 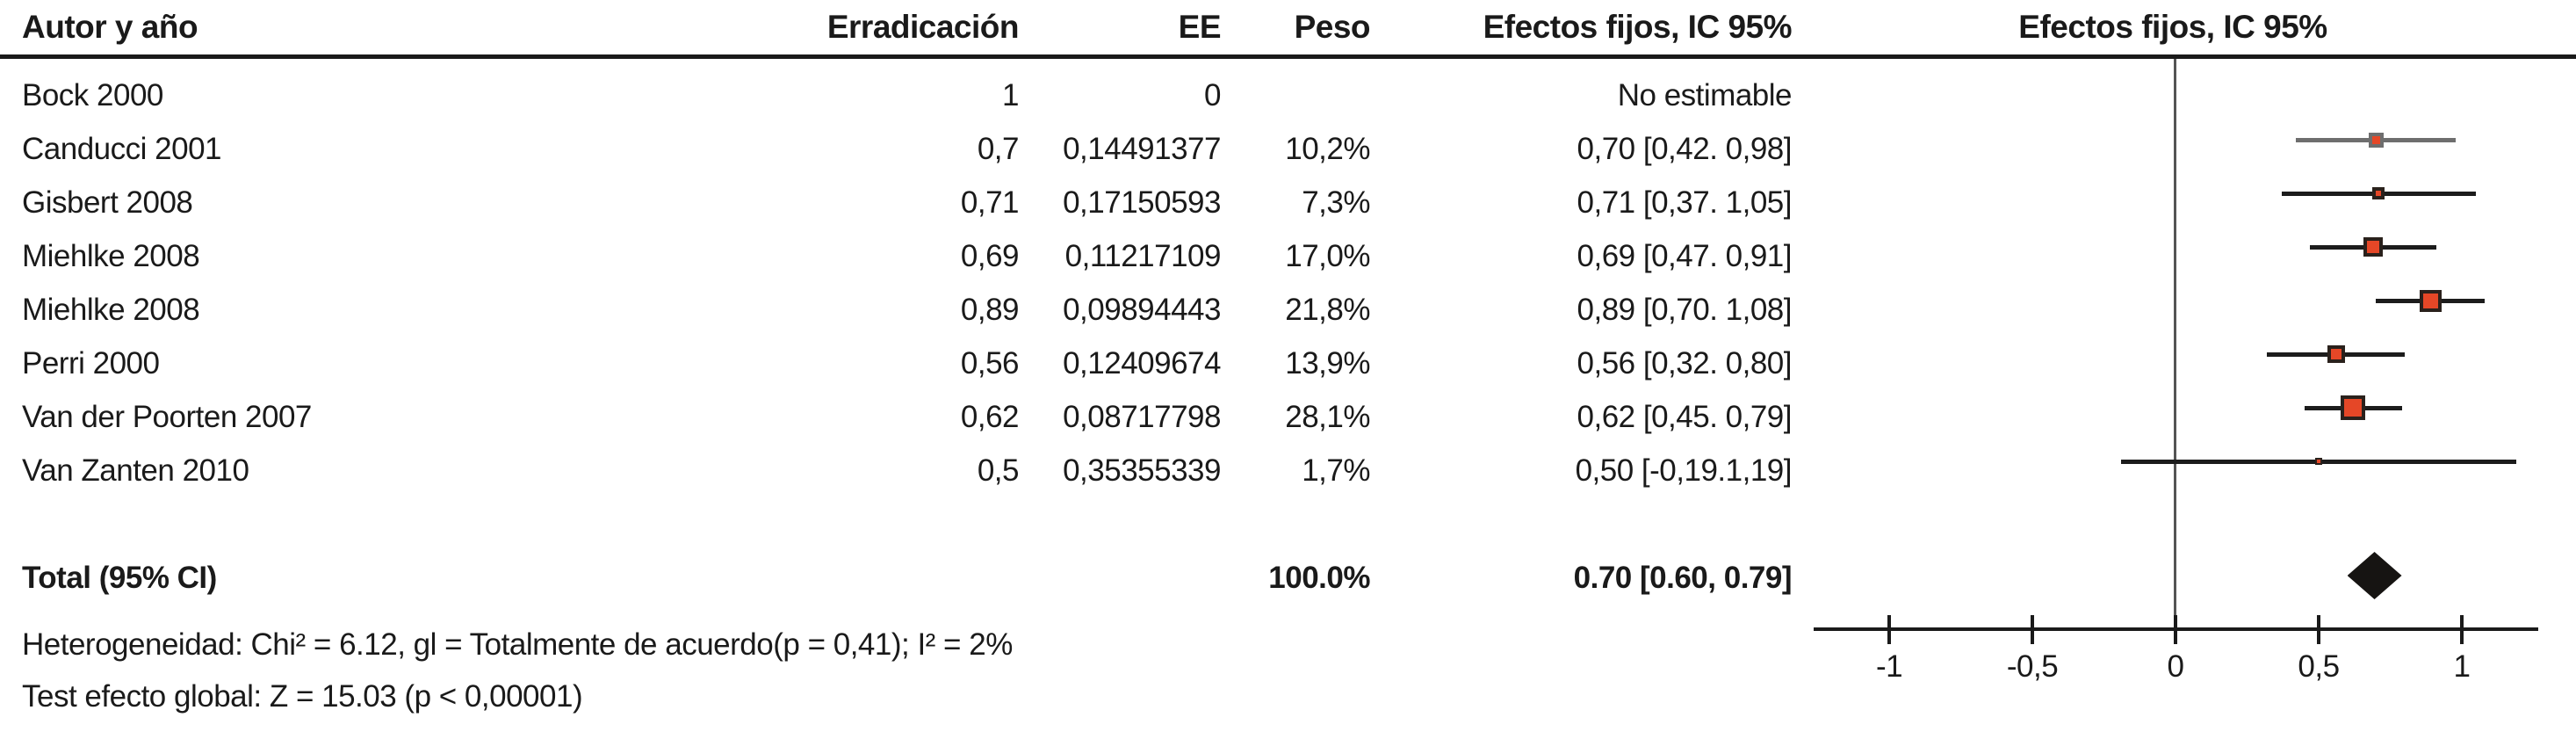 What do you see at coordinates (135, 470) in the screenshot?
I see `author-cell: Van Zanten 2010` at bounding box center [135, 470].